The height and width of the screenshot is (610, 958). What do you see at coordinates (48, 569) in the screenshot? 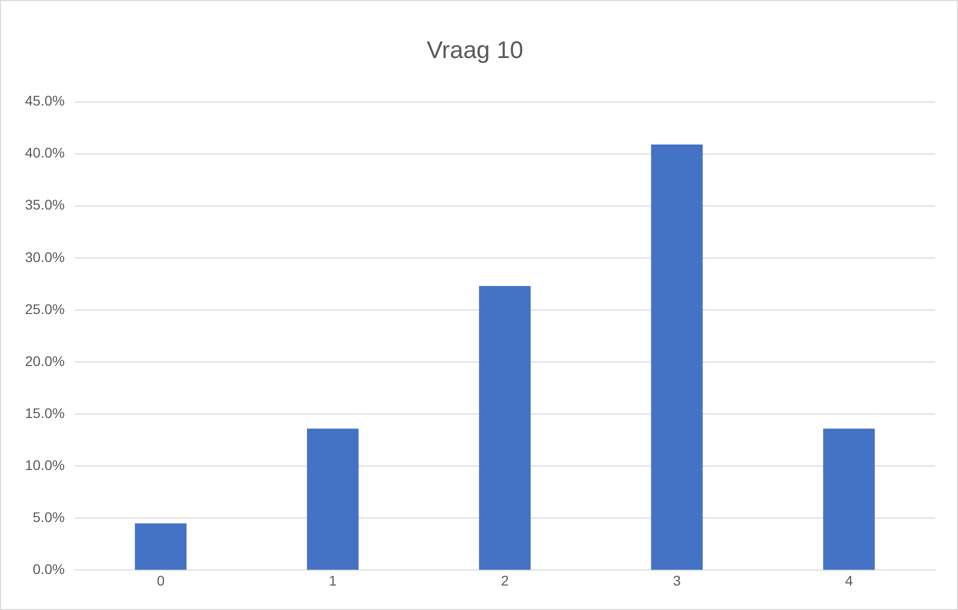
I see `y-tick-label: 0.0%` at bounding box center [48, 569].